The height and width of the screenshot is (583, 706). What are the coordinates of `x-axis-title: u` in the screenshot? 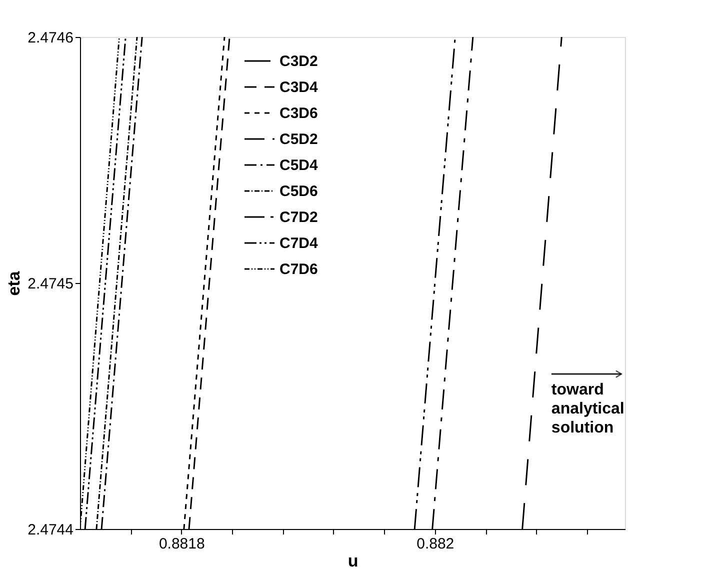 It's located at (353, 561).